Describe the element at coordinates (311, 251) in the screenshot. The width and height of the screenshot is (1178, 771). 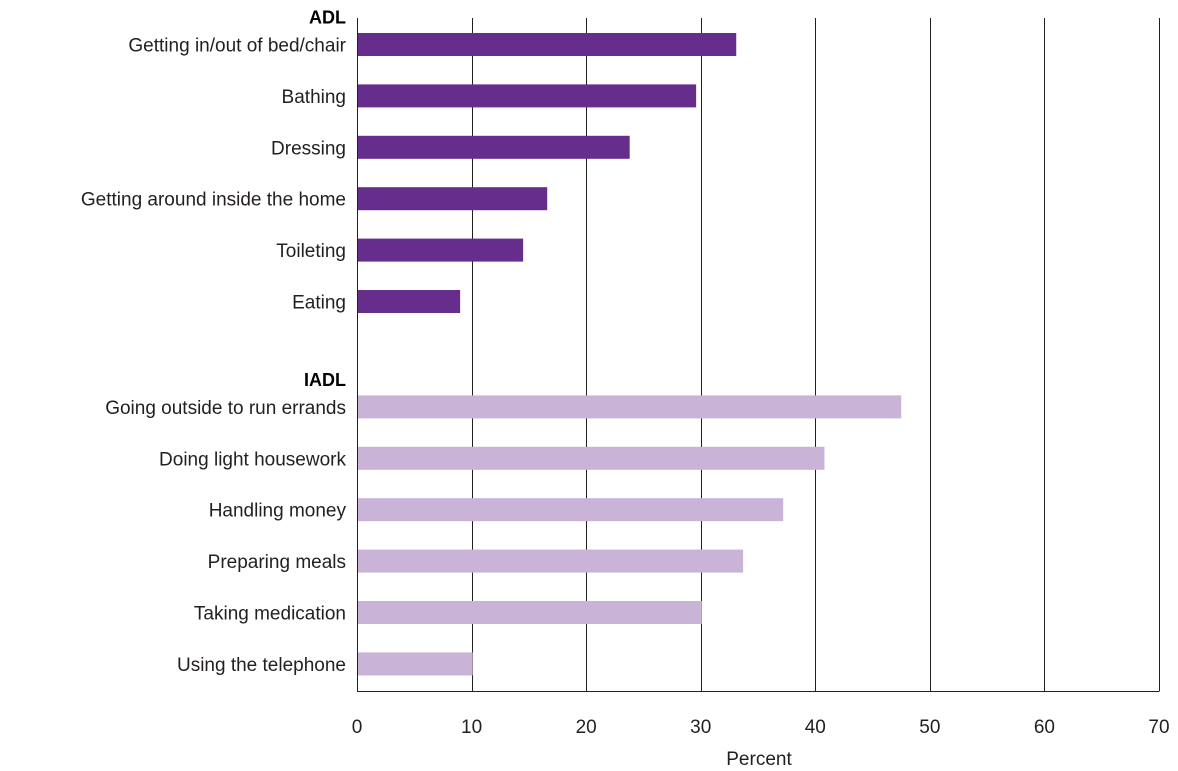
I see `category-label: Toileting` at that location.